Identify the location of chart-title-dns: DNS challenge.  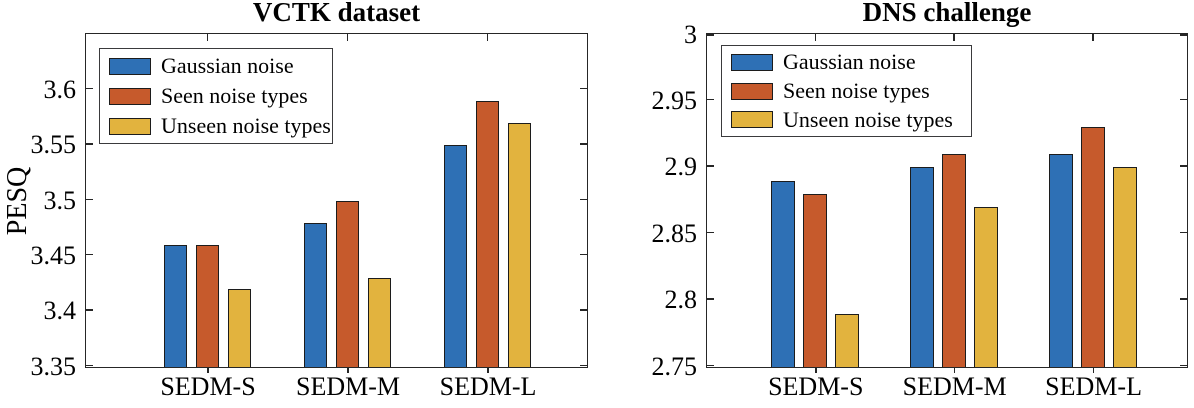
(947, 13).